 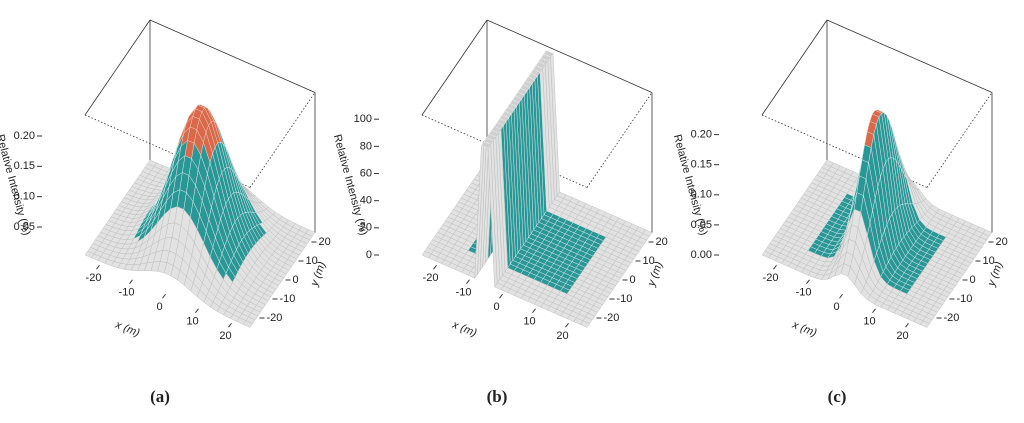 I want to click on panel-caption: (b), so click(x=497, y=396).